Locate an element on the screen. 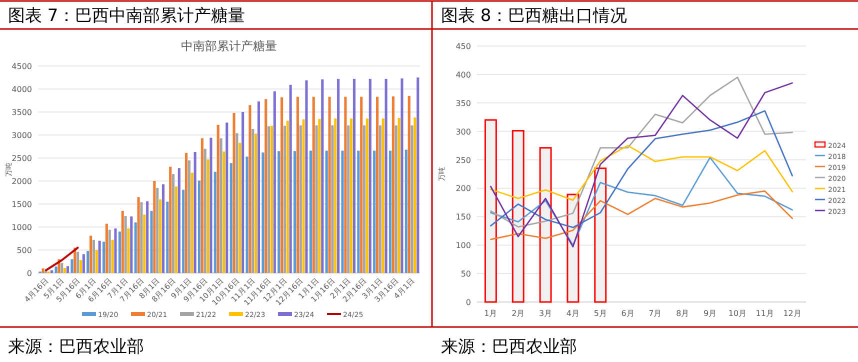 The height and width of the screenshot is (362, 858). y-tick-label: 100 is located at coordinates (463, 245).